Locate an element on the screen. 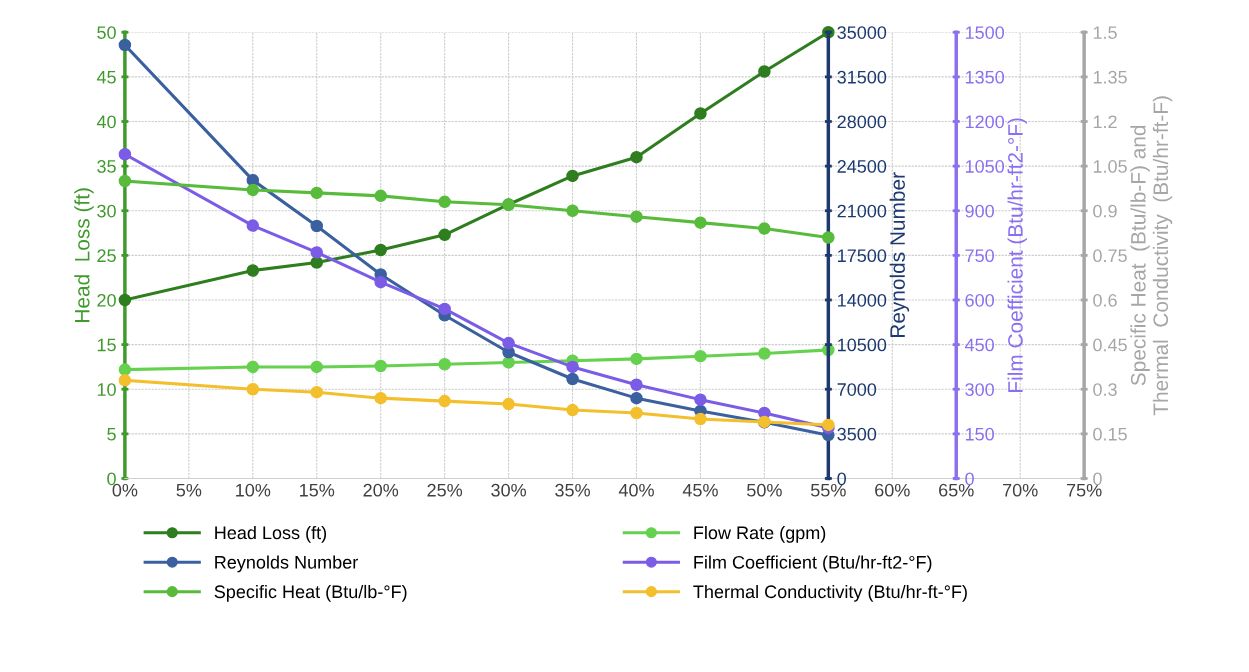 Image resolution: width=1249 pixels, height=672 pixels. x-tick-label: 30% is located at coordinates (509, 490).